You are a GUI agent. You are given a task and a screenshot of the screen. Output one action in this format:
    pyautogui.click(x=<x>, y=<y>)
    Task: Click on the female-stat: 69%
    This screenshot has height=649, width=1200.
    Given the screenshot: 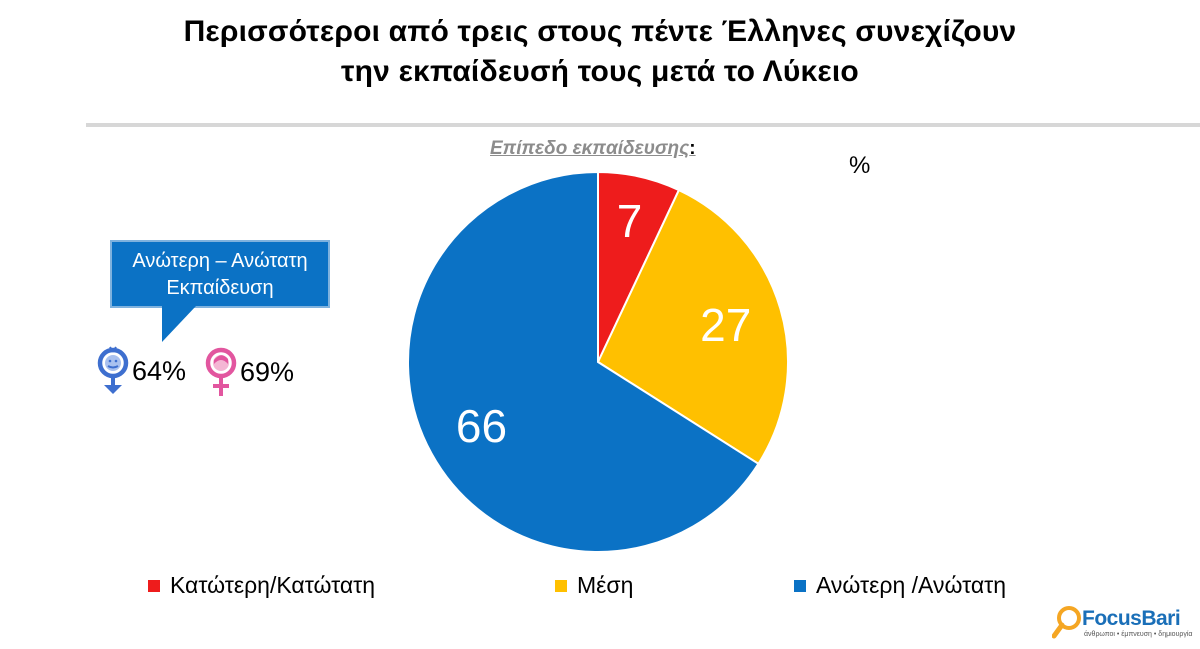 What is the action you would take?
    pyautogui.click(x=249, y=372)
    